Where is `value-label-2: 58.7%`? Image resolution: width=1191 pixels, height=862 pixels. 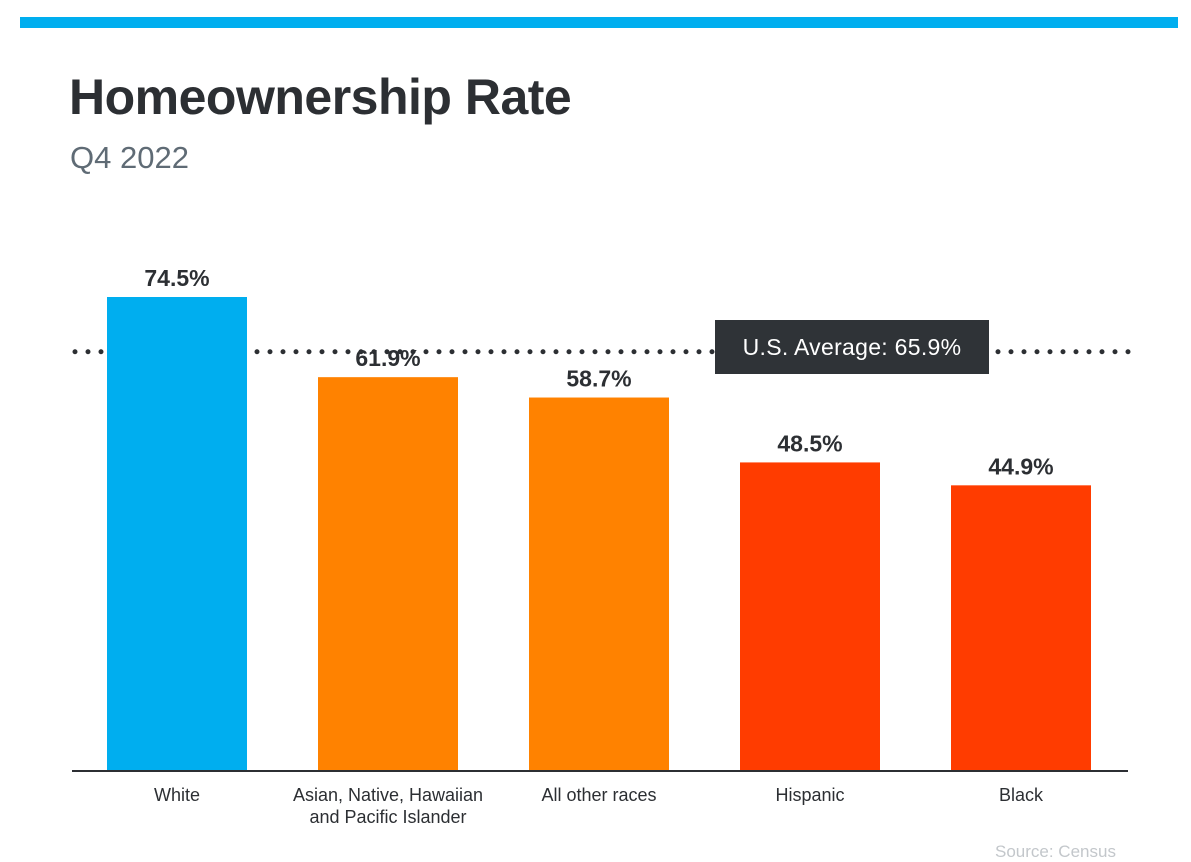 value-label-2: 58.7% is located at coordinates (598, 379).